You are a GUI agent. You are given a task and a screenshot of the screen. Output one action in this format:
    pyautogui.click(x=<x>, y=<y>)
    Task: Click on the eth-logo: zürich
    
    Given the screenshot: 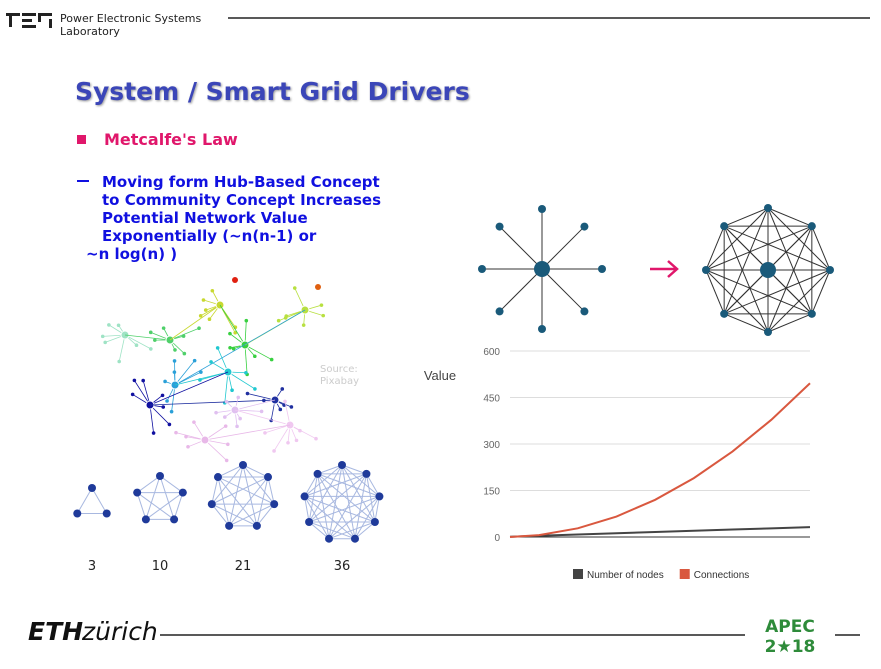 What is the action you would take?
    pyautogui.click(x=119, y=631)
    